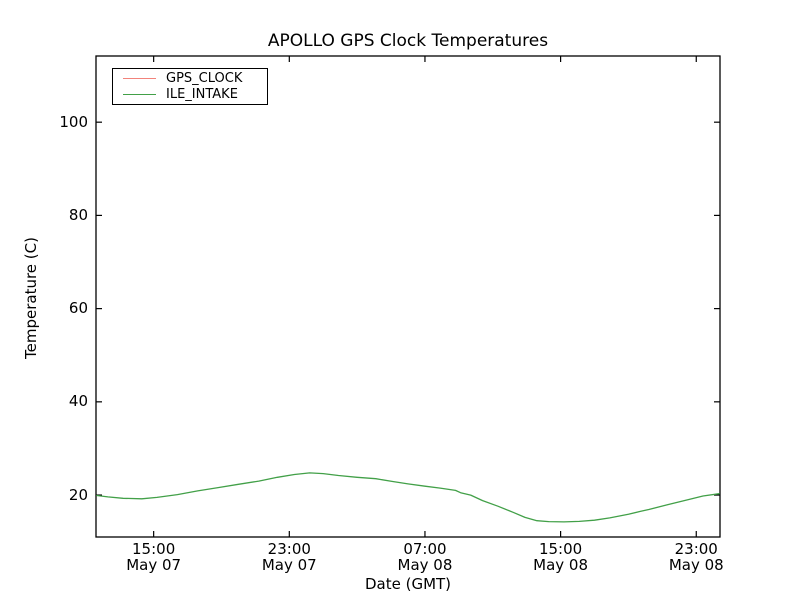 The width and height of the screenshot is (800, 600). What do you see at coordinates (425, 549) in the screenshot?
I see `x-tick-time: 07:00` at bounding box center [425, 549].